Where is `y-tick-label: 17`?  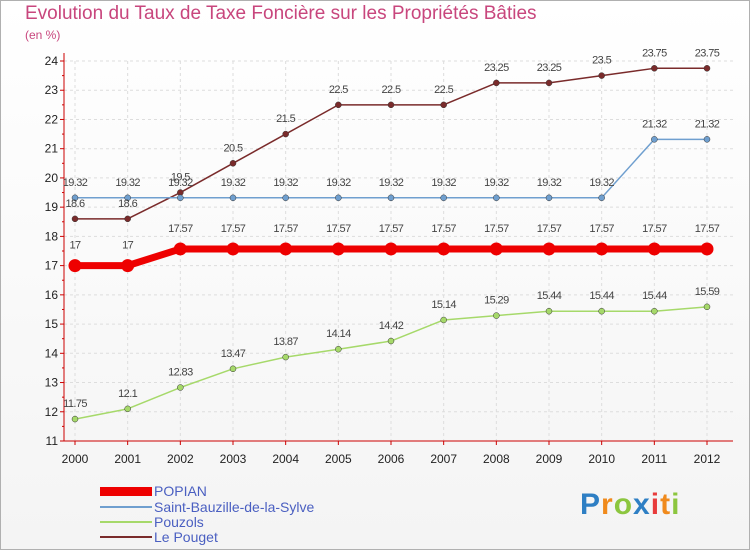 y-tick-label: 17 is located at coordinates (52, 266).